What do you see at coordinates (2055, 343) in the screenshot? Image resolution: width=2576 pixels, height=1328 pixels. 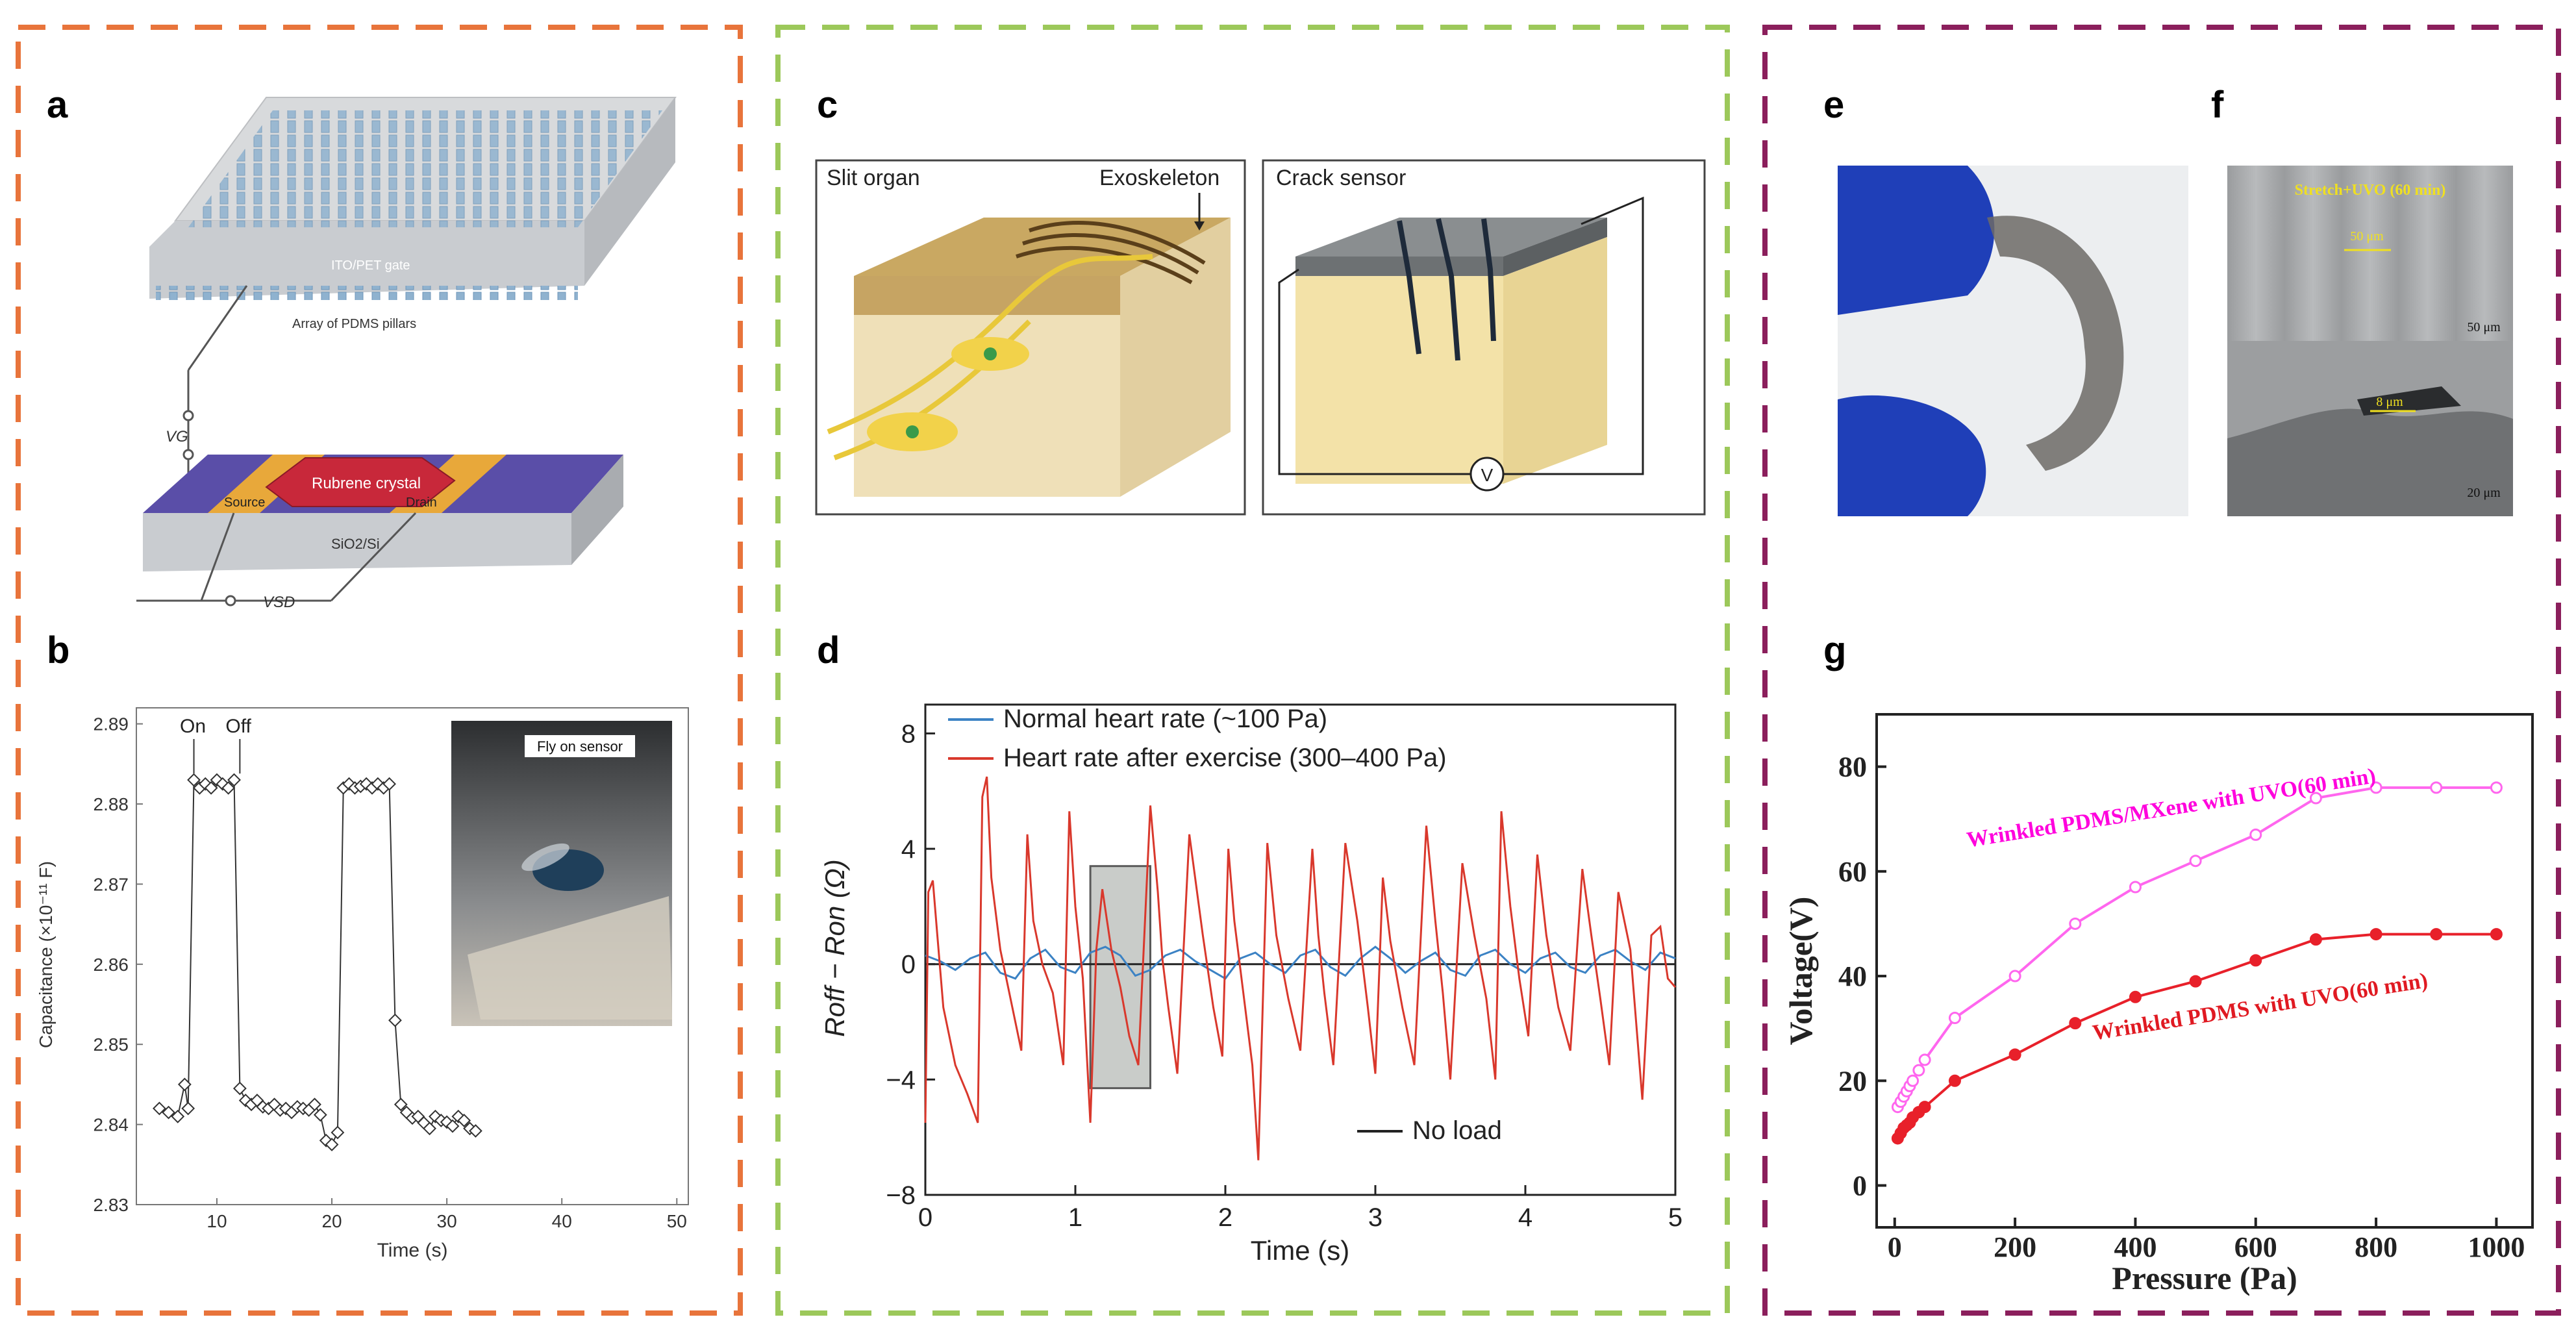 I see `flexible-film` at bounding box center [2055, 343].